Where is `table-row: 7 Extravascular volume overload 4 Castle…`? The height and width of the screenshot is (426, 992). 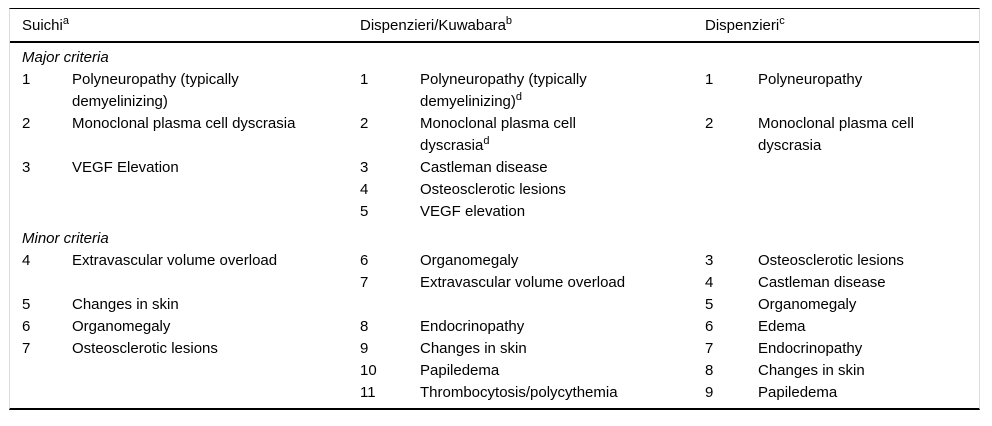 table-row: 7 Extravascular volume overload 4 Castle… is located at coordinates (494, 283).